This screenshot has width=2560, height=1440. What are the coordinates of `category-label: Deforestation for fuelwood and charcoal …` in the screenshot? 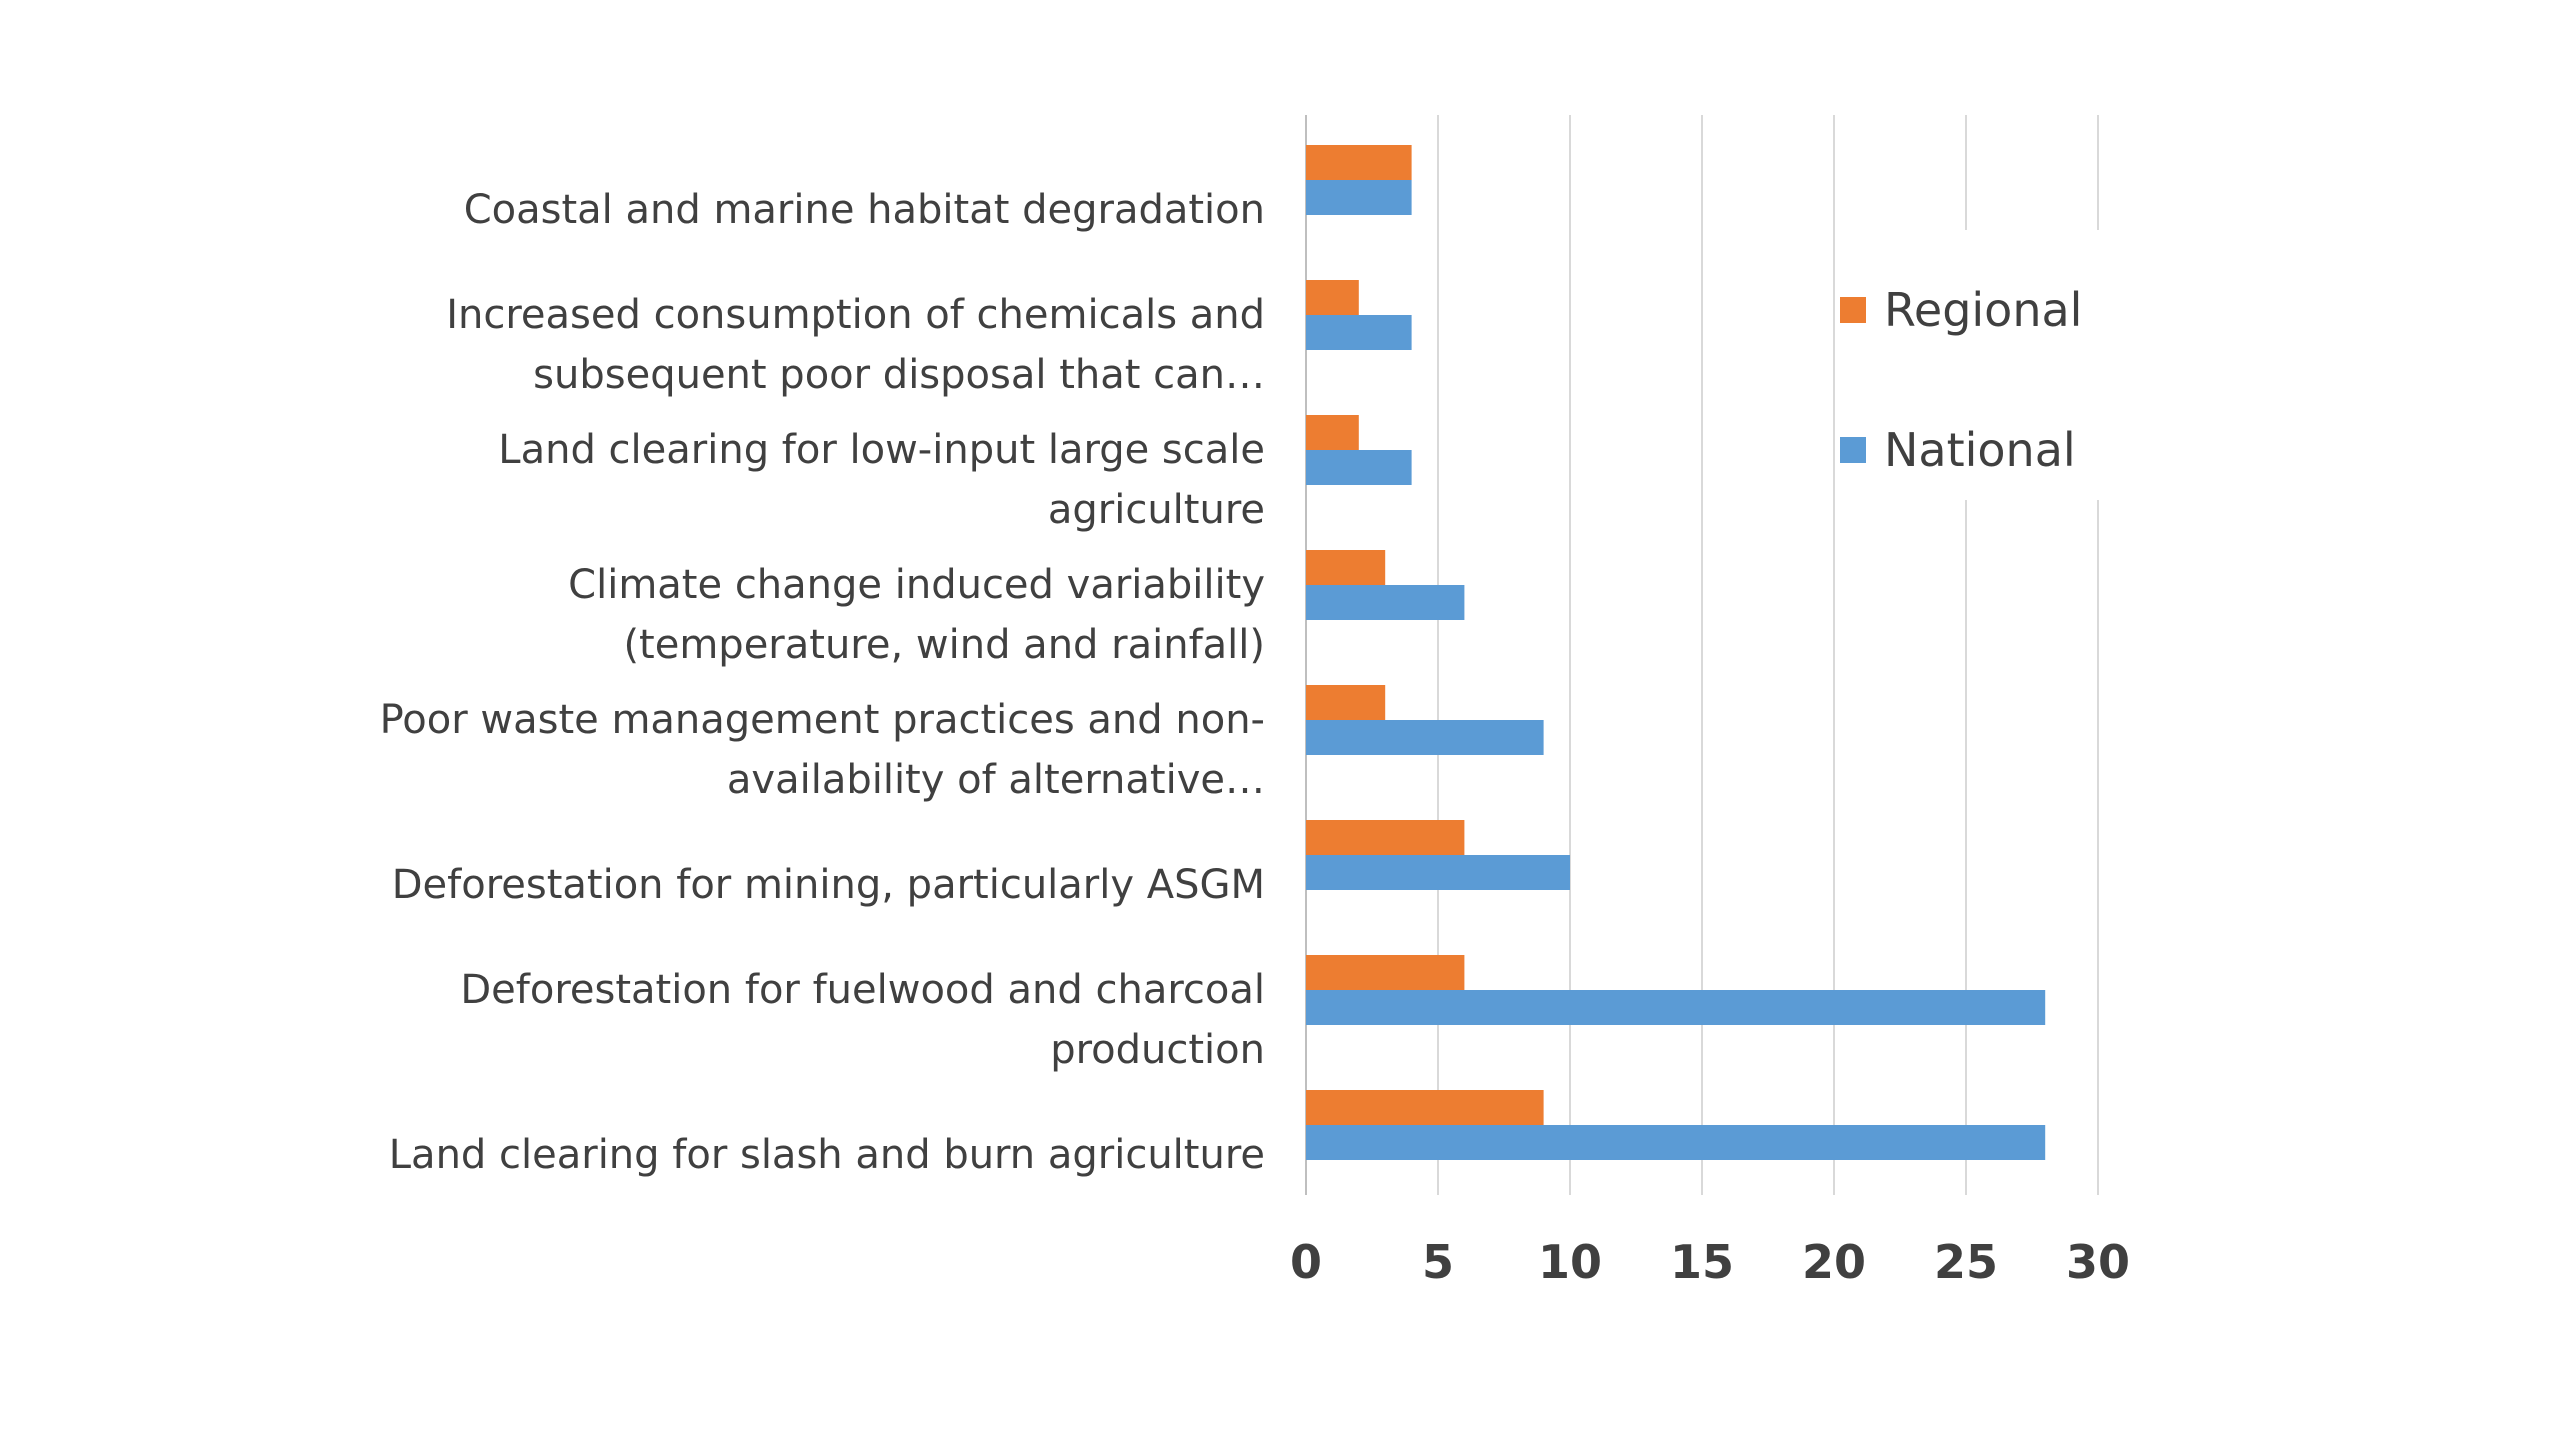 It's located at (862, 1020).